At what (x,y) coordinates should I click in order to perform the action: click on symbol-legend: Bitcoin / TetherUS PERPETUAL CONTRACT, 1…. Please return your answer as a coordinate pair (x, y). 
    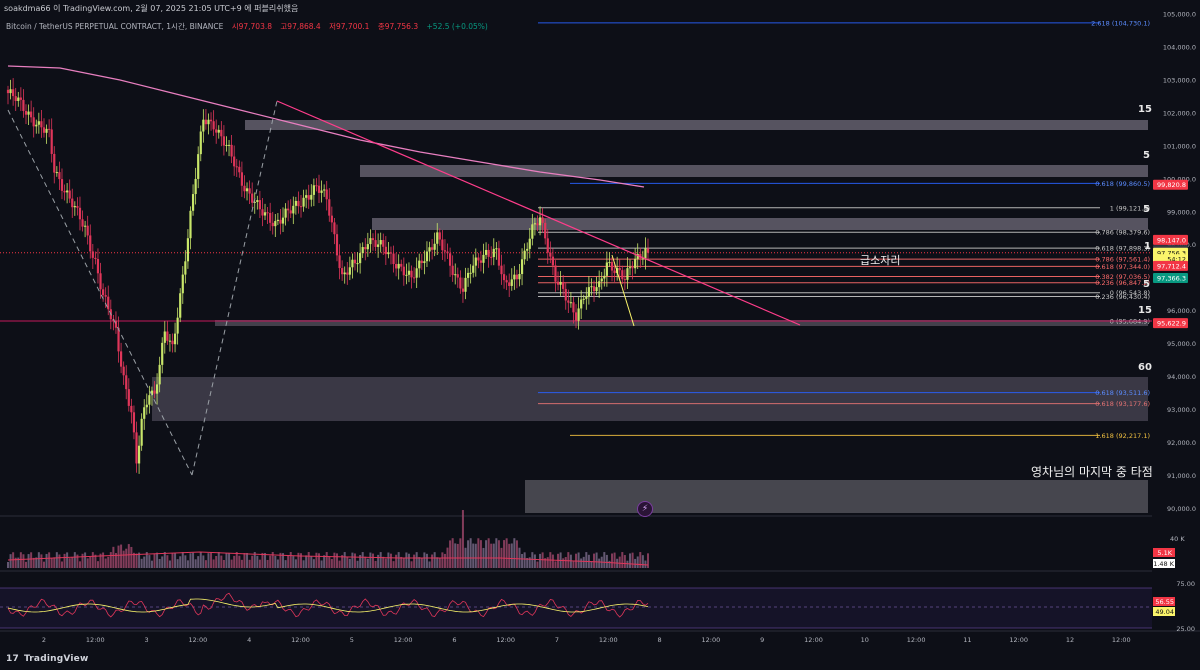
    Looking at the image, I should click on (247, 26).